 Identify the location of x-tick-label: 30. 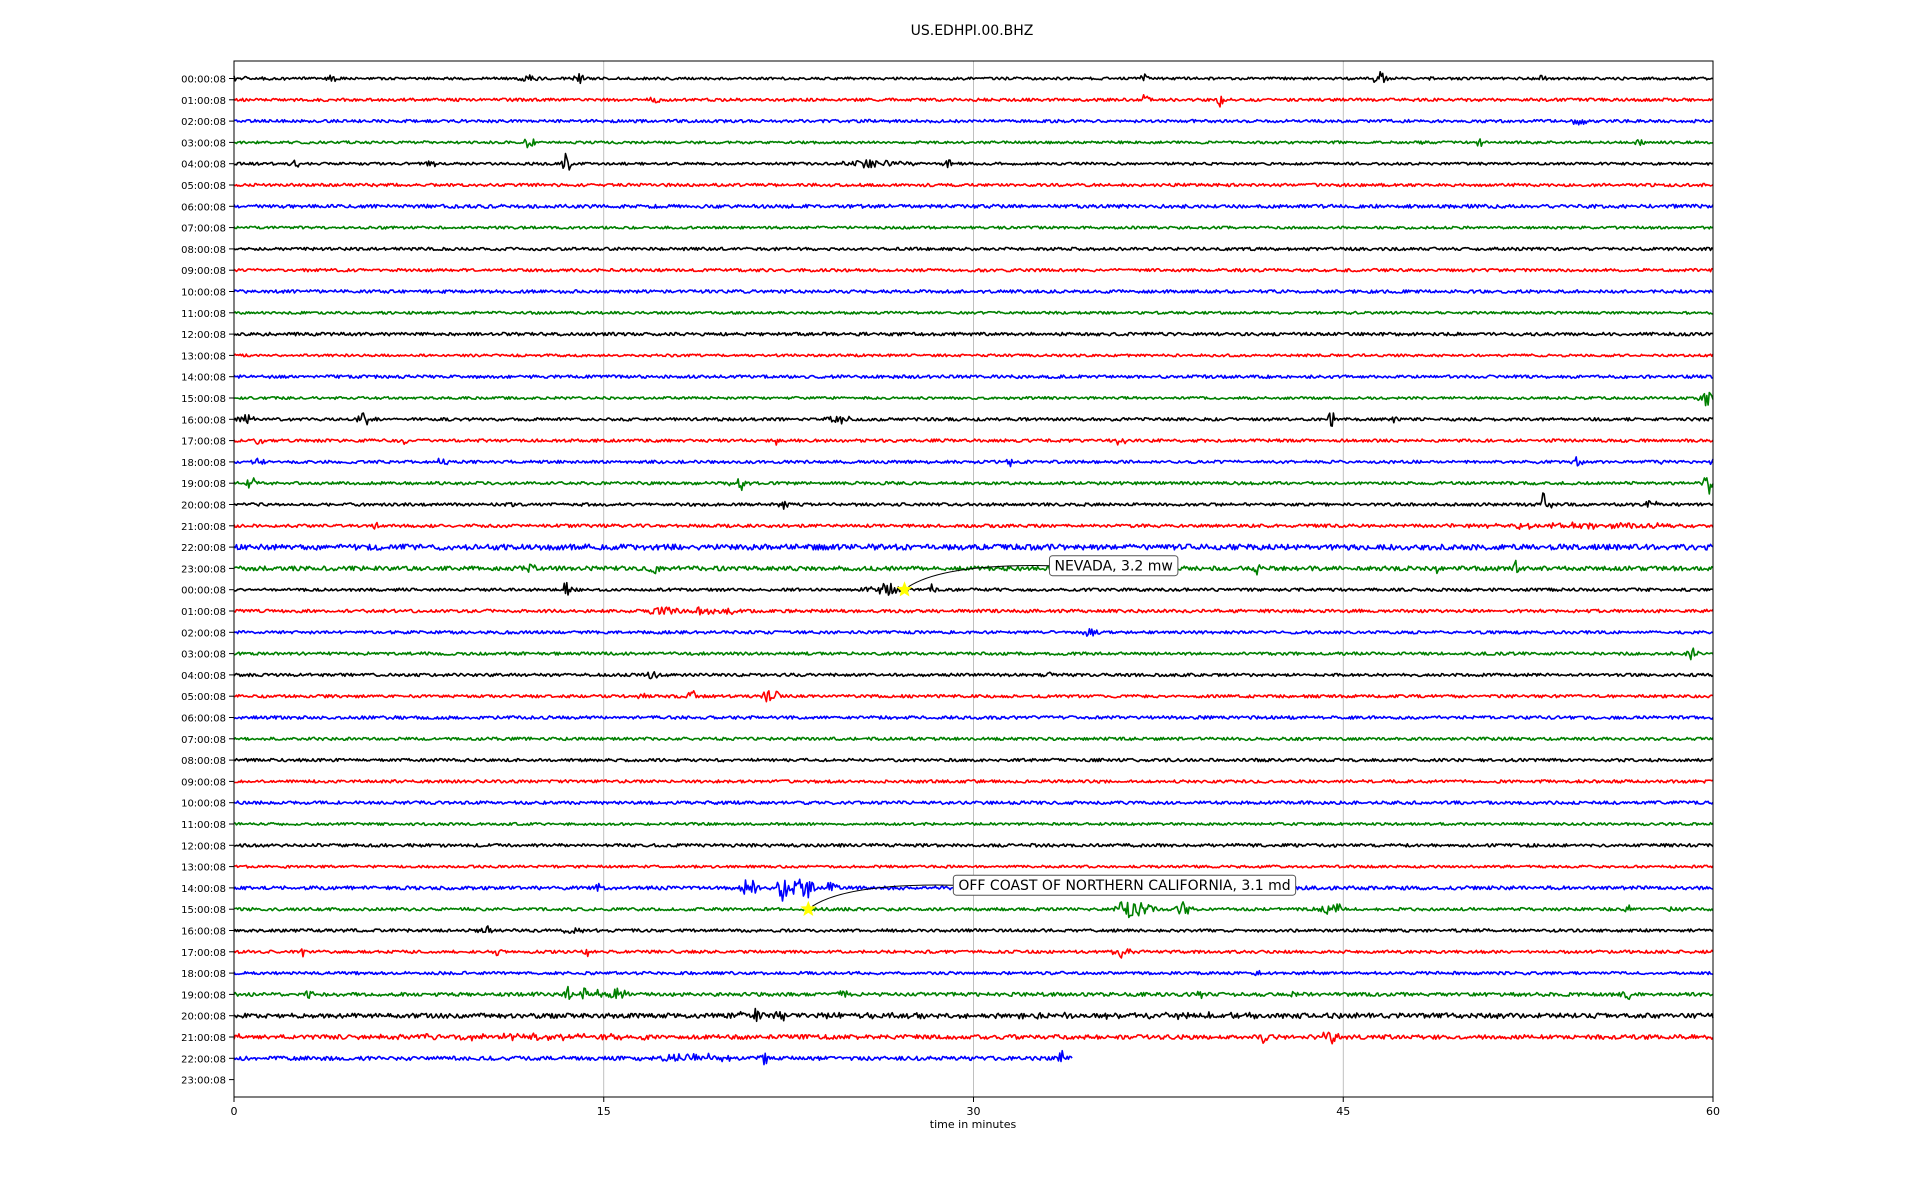
(974, 1111).